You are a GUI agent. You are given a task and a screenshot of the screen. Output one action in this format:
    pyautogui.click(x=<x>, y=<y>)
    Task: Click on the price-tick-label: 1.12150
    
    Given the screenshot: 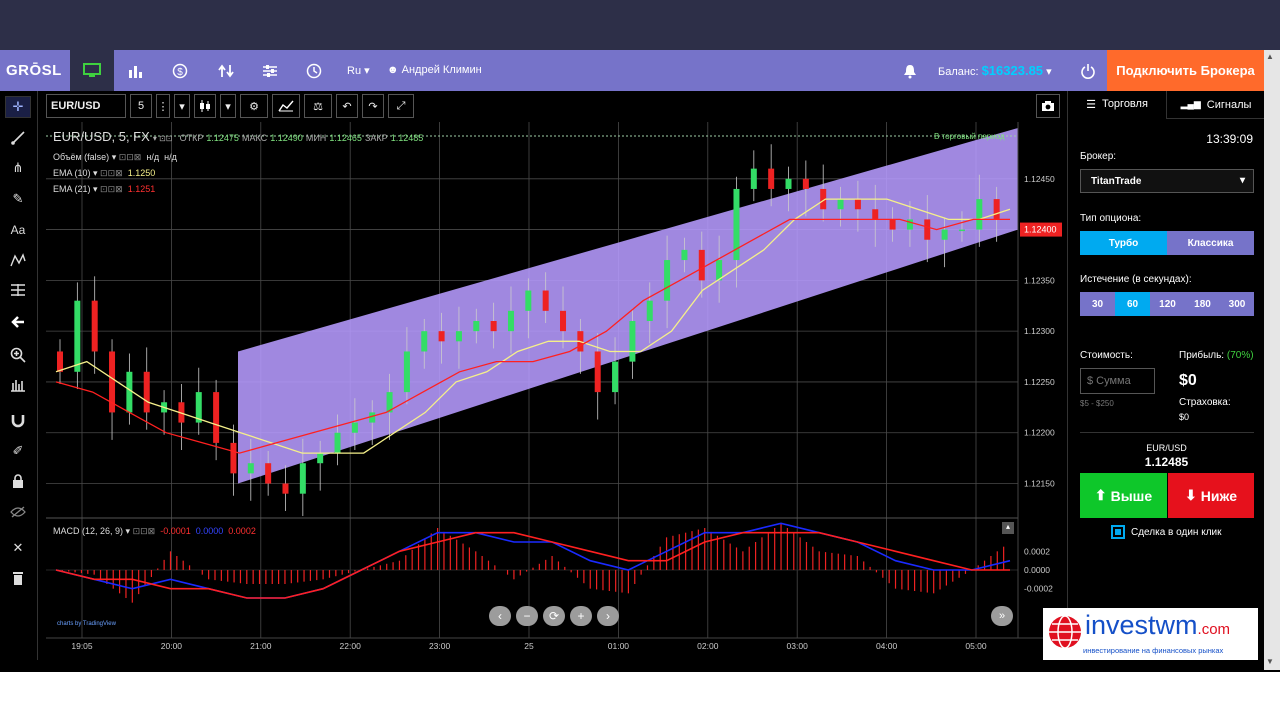 What is the action you would take?
    pyautogui.click(x=1039, y=484)
    